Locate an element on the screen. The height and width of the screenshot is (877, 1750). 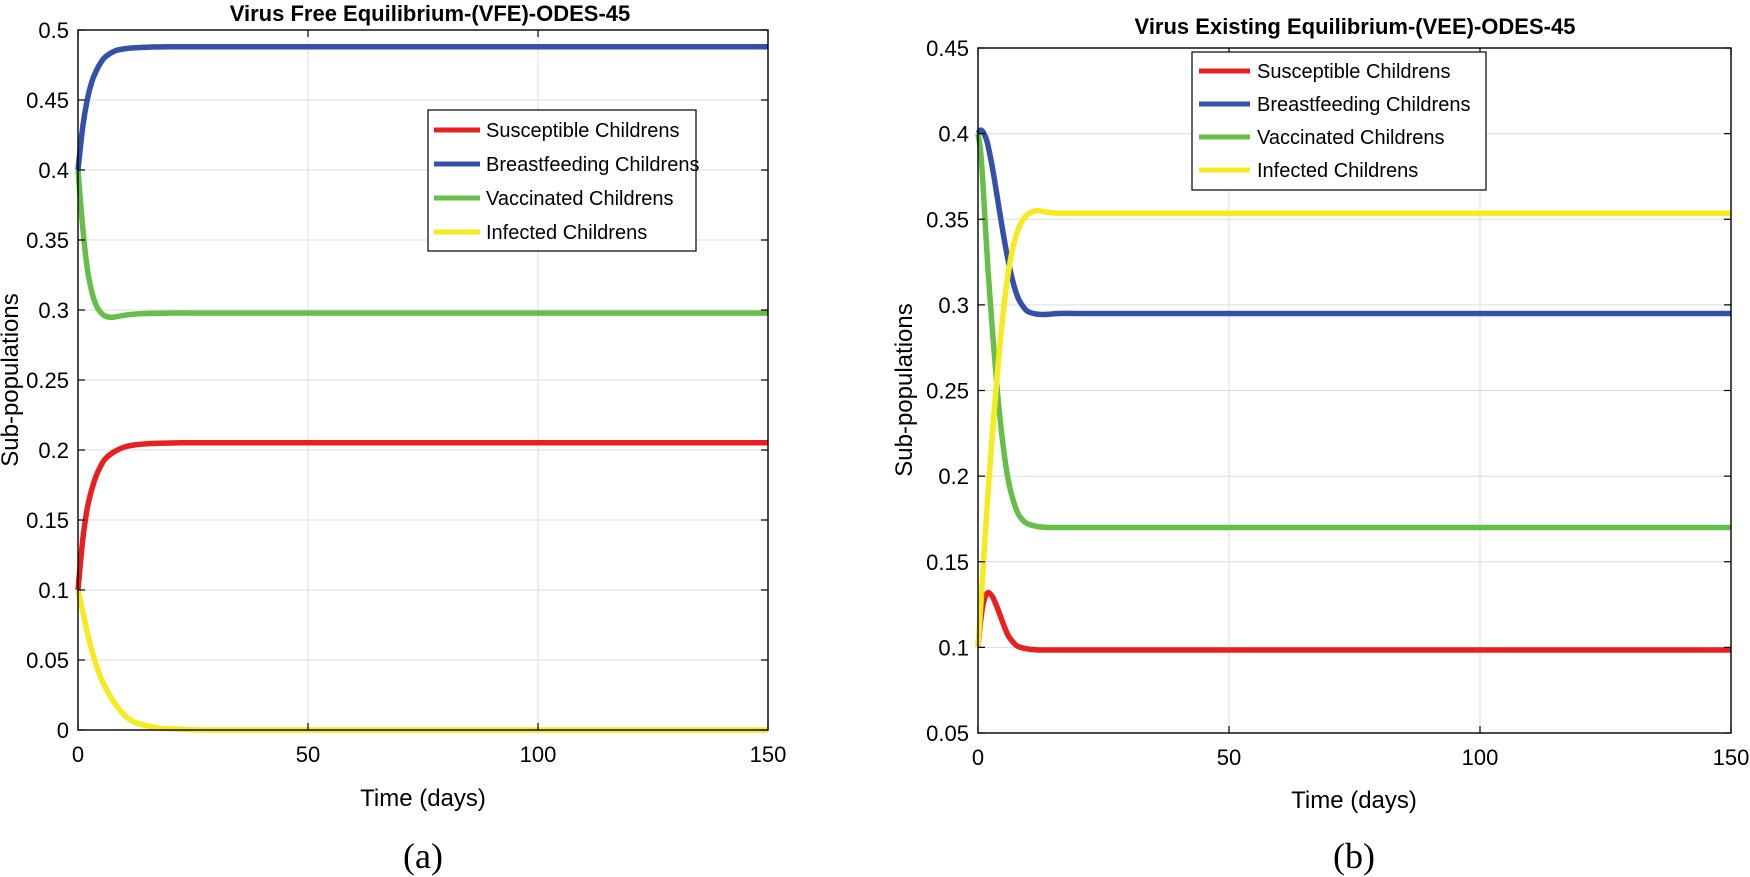
chart-b-ytick-label: 0.4 is located at coordinates (953, 134).